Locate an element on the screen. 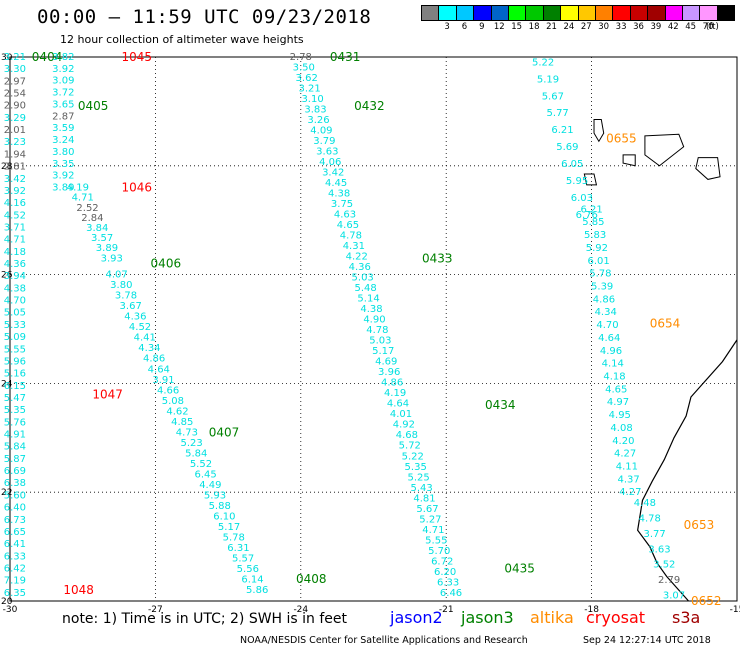 The height and width of the screenshot is (650, 740). wave-height-value: 5.85 is located at coordinates (593, 222).